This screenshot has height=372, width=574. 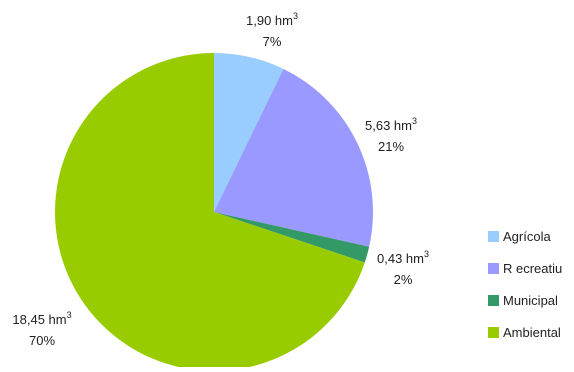 I want to click on data-label-r-ecreatiu: 5,63 hm3 21%, so click(x=391, y=135).